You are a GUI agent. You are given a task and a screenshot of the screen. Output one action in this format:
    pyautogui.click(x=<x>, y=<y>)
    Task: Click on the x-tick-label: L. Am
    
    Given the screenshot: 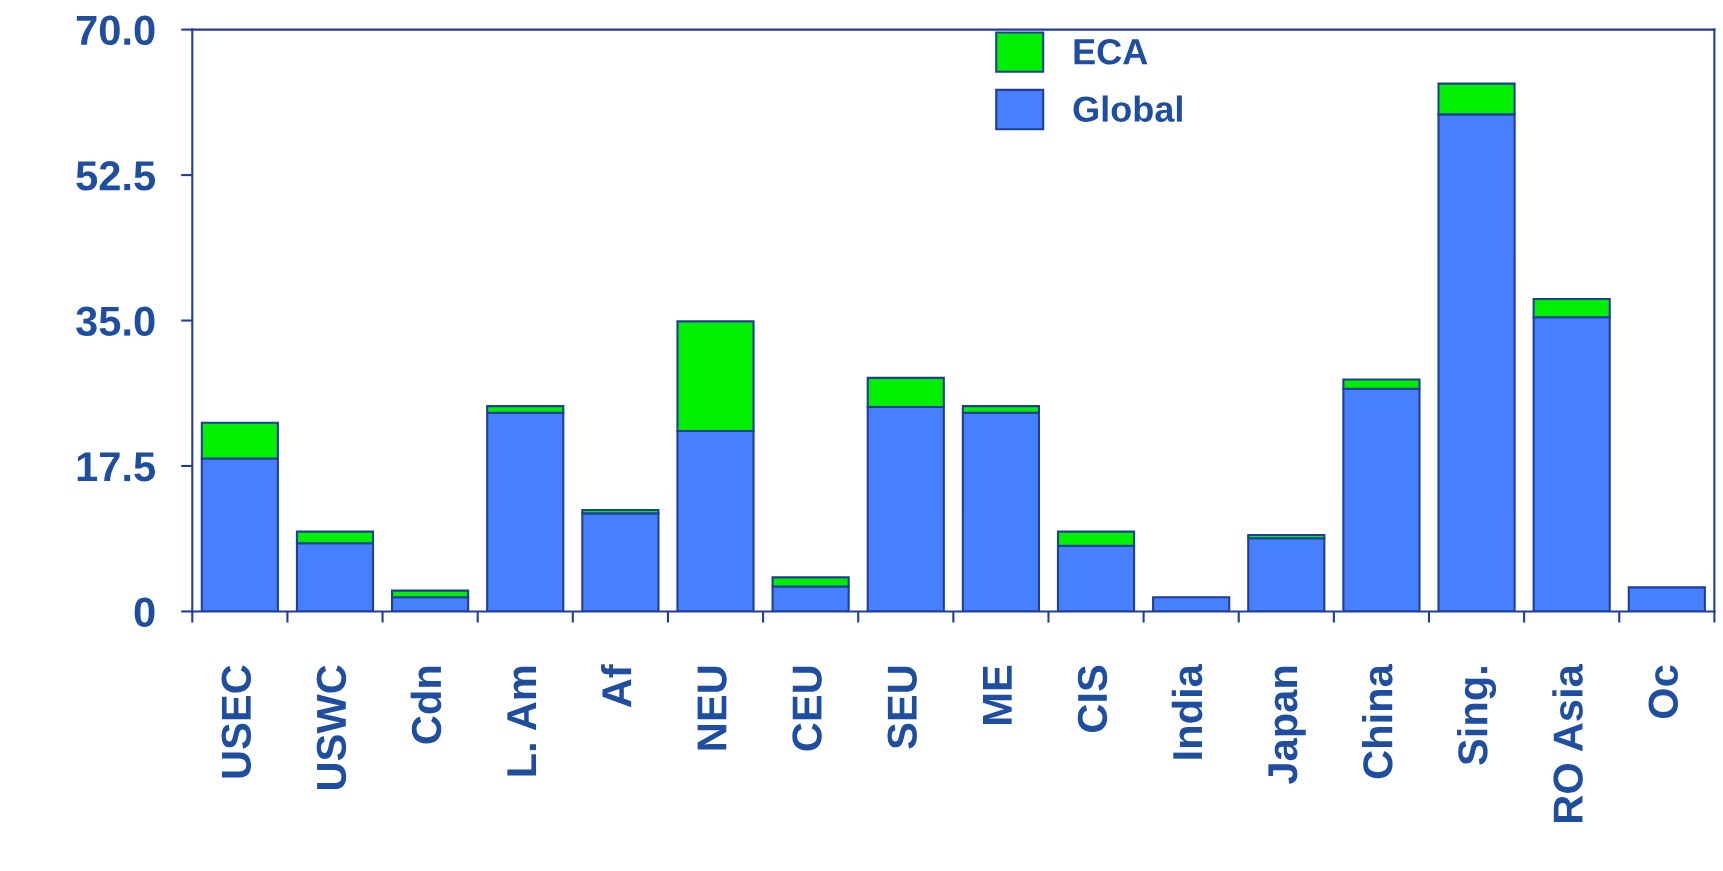 What is the action you would take?
    pyautogui.click(x=522, y=721)
    